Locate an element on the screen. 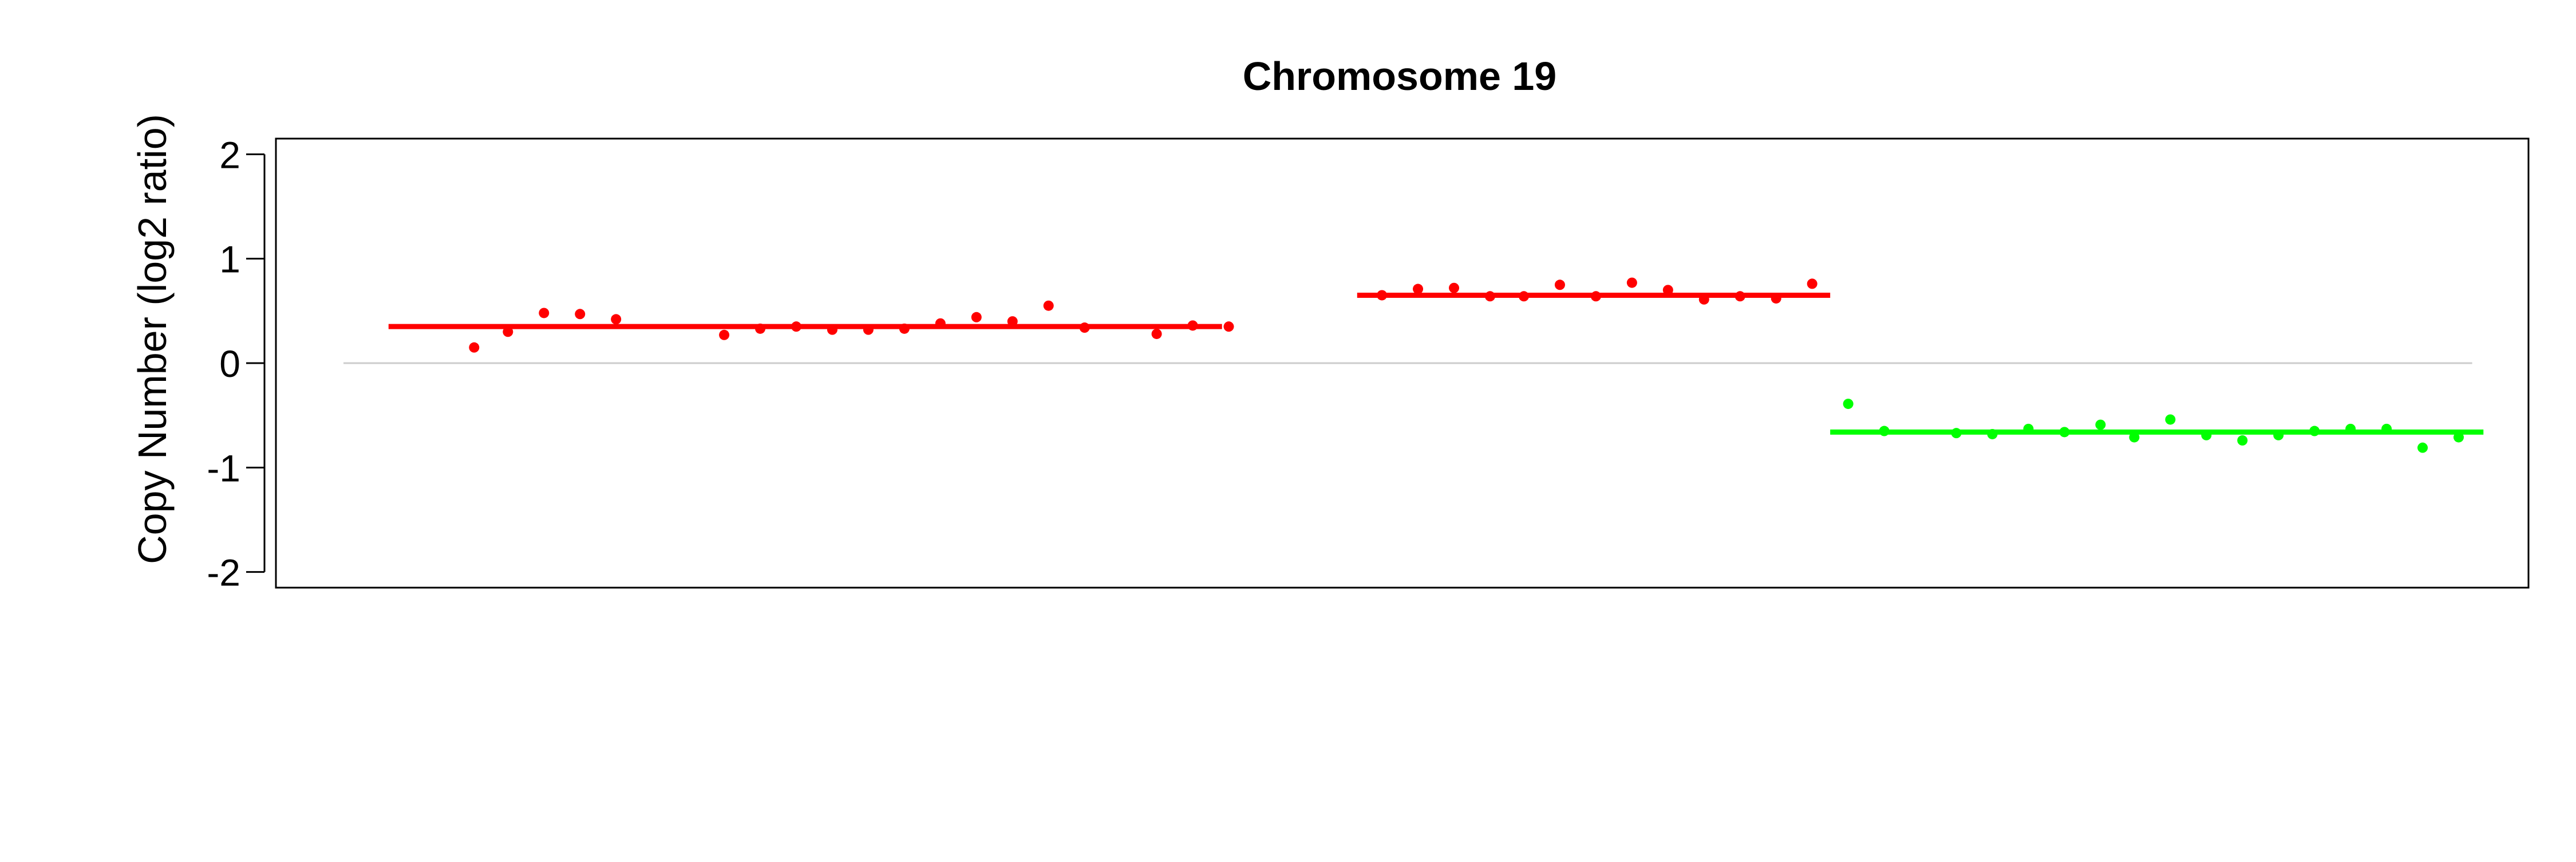 The width and height of the screenshot is (2576, 862). chart-title: Chromosome 19 is located at coordinates (1400, 76).